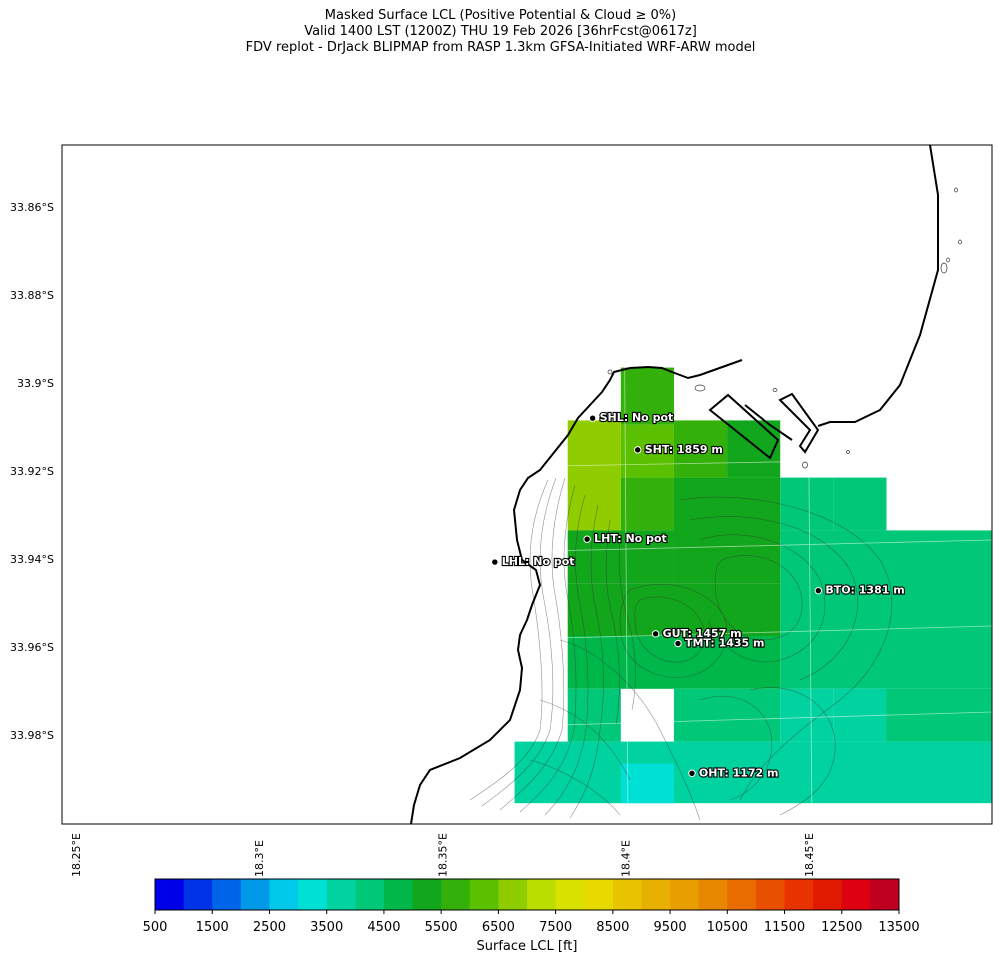 Image resolution: width=1001 pixels, height=962 pixels. I want to click on station-label: BTO: 1381 m, so click(864, 590).